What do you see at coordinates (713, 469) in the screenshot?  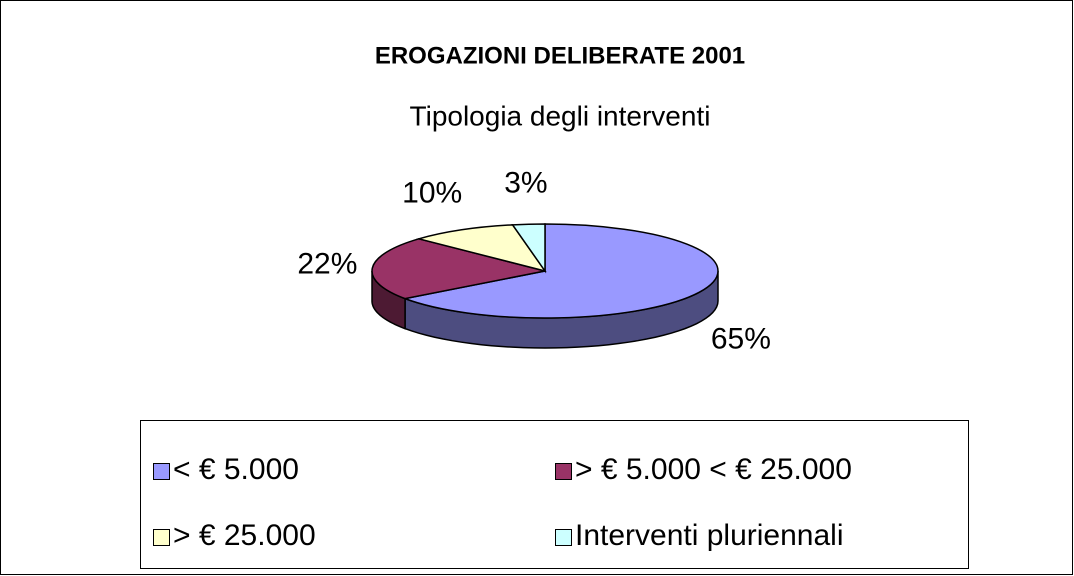 I see `legend-label: > € 5.000 < € 25.000` at bounding box center [713, 469].